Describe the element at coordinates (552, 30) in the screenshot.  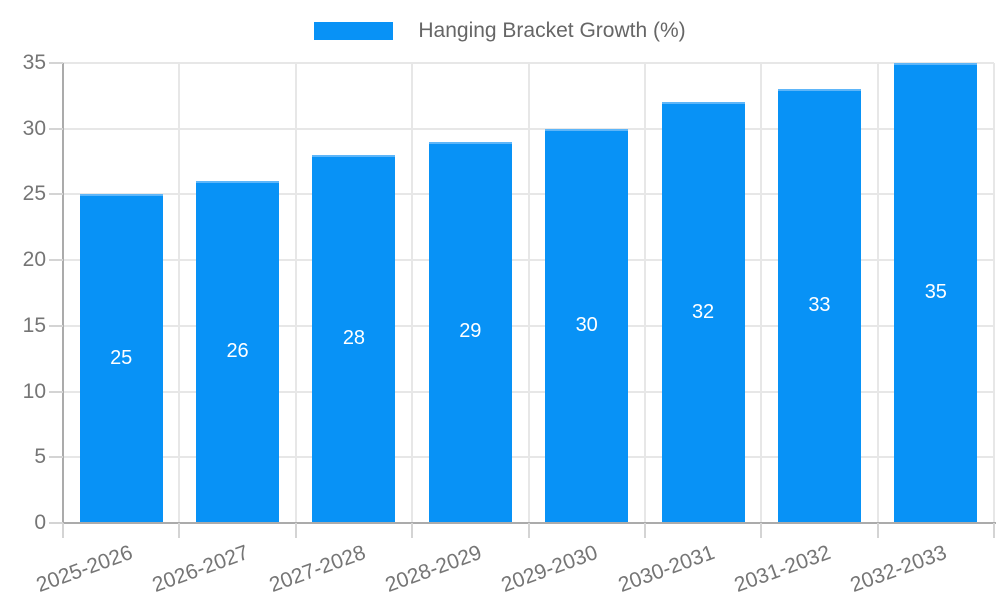
I see `legend-label: Hanging Bracket Growth (%)` at that location.